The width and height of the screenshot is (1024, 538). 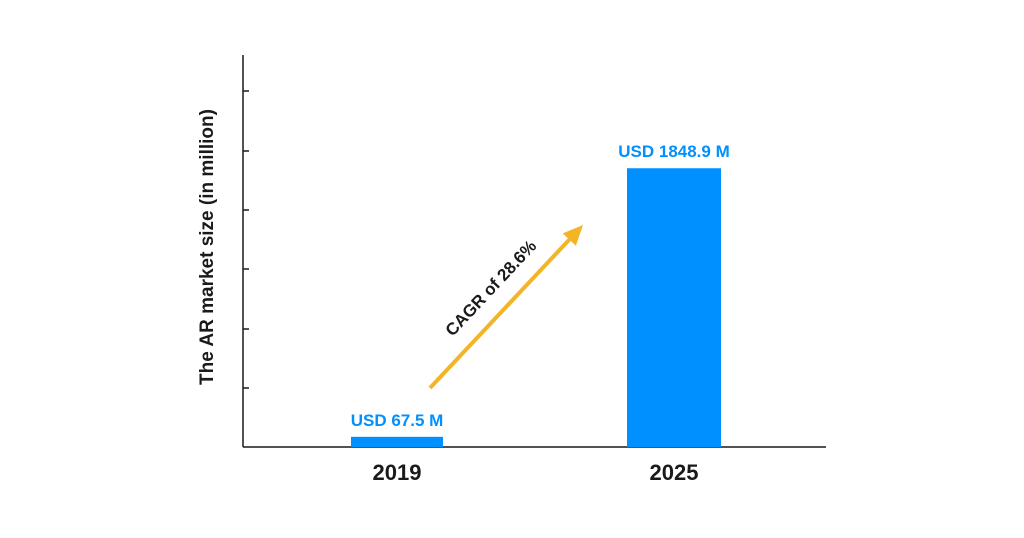 I want to click on cagr-arrow-line, so click(x=499, y=314).